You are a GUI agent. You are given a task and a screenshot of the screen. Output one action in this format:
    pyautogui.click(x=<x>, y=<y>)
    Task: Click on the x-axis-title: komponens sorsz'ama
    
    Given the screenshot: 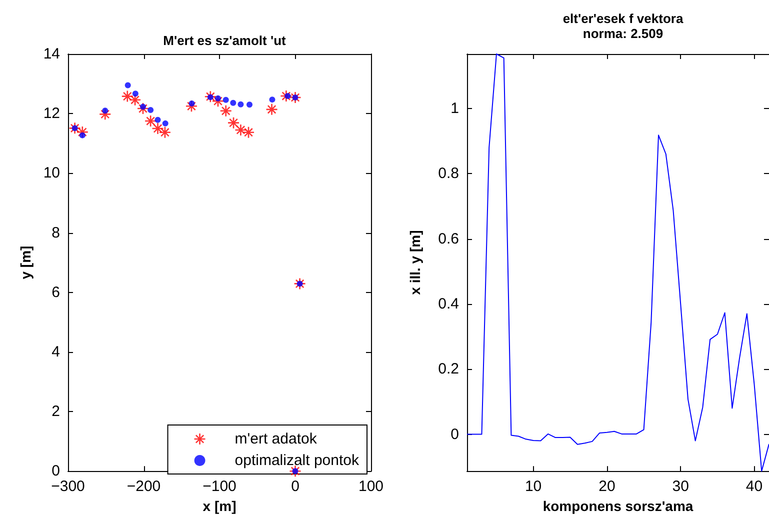 What is the action you would take?
    pyautogui.click(x=618, y=506)
    